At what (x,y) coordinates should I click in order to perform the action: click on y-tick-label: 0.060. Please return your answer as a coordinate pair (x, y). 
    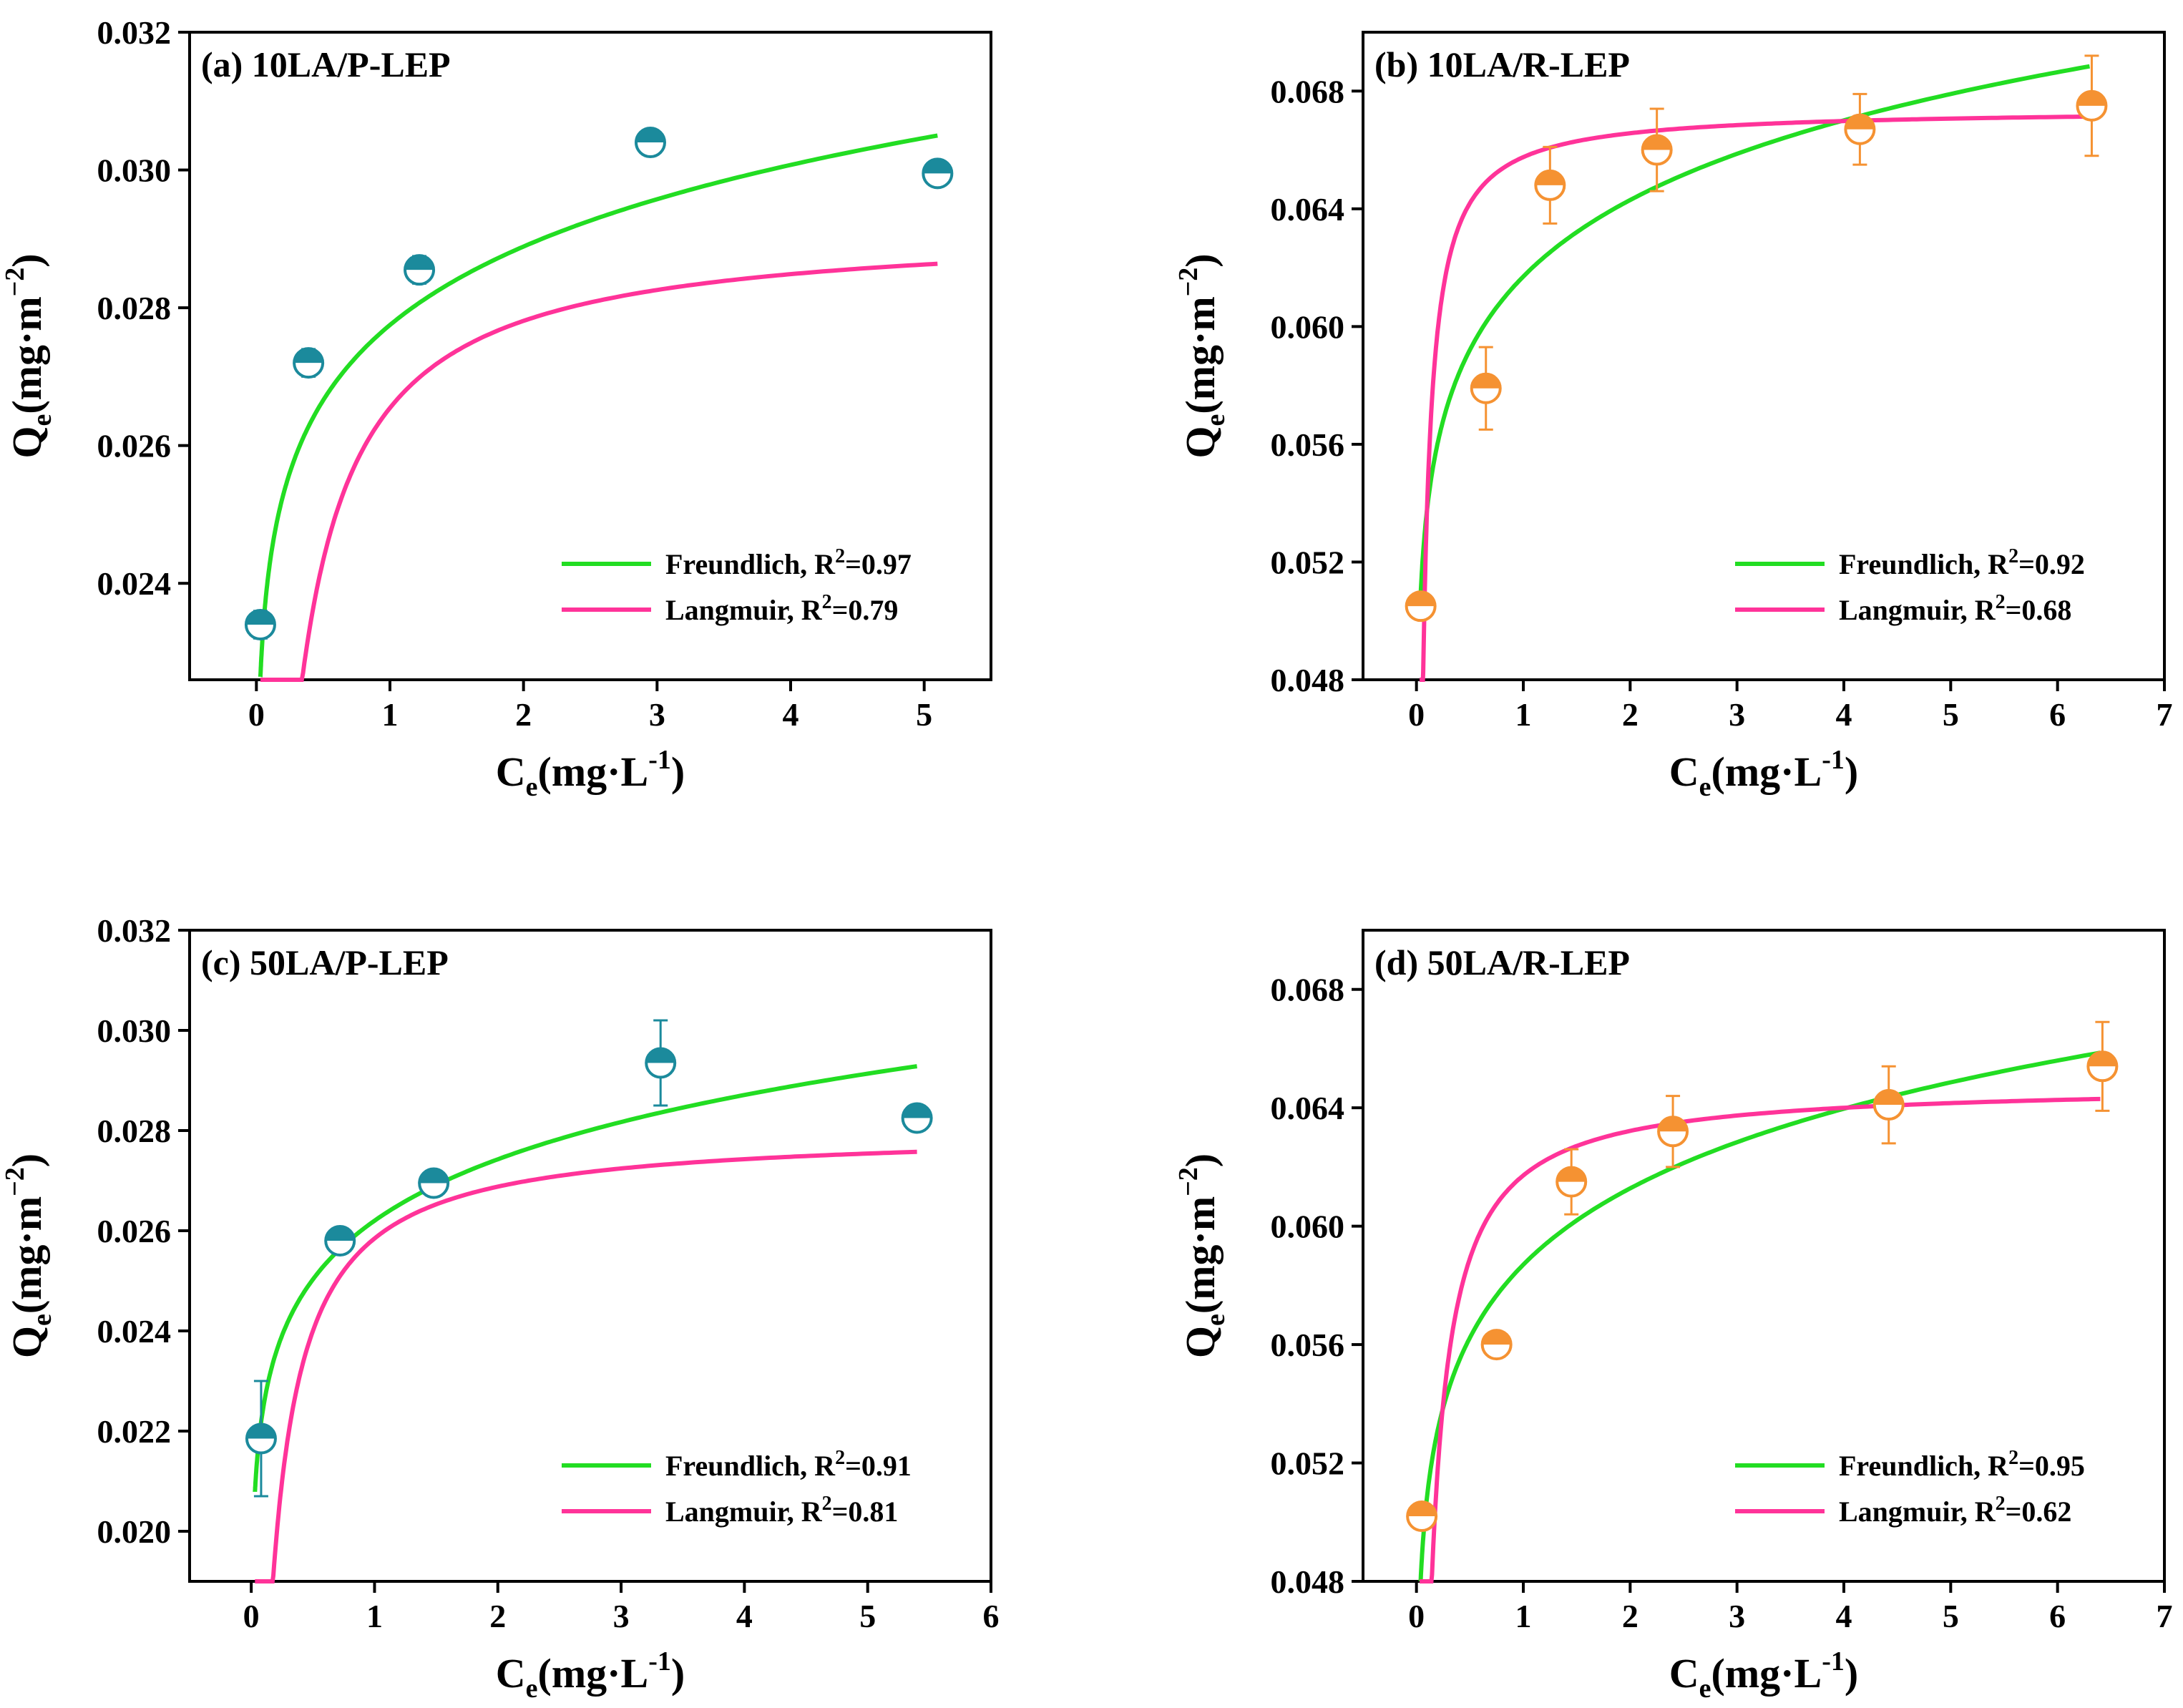
    Looking at the image, I should click on (1308, 326).